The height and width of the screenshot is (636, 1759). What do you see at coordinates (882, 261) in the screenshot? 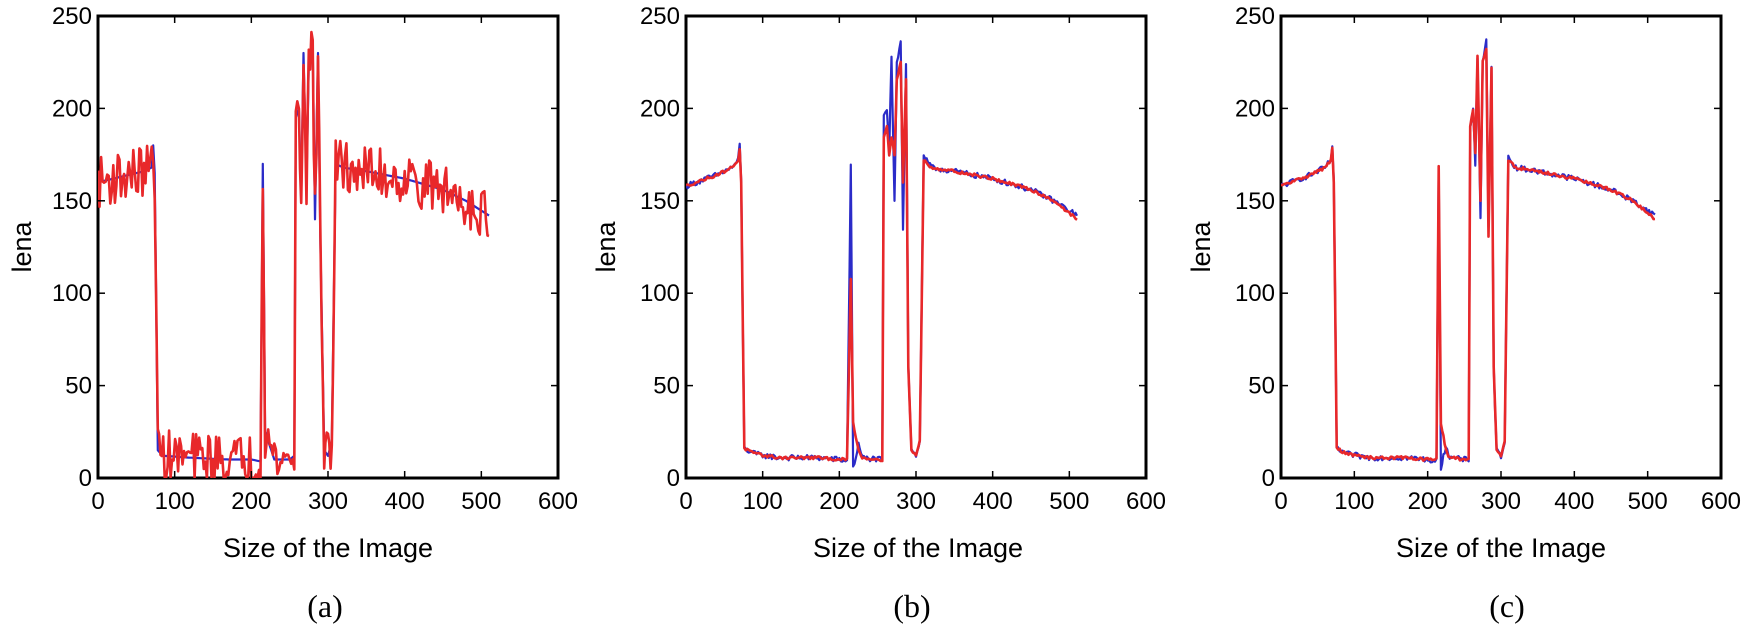
I see `series-line-denoised-b` at bounding box center [882, 261].